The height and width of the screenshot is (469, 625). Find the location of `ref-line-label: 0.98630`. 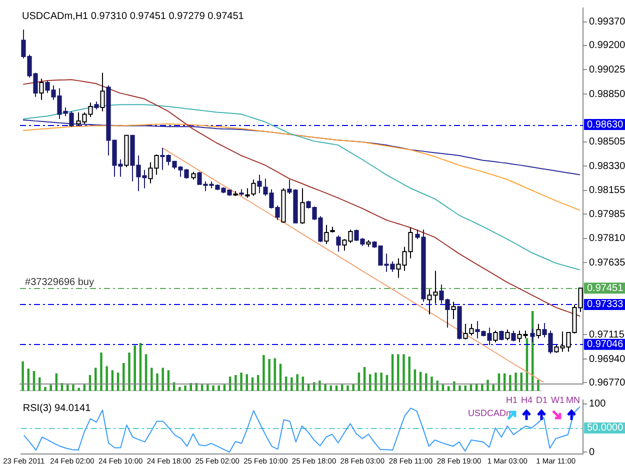

ref-line-label: 0.98630 is located at coordinates (605, 124).